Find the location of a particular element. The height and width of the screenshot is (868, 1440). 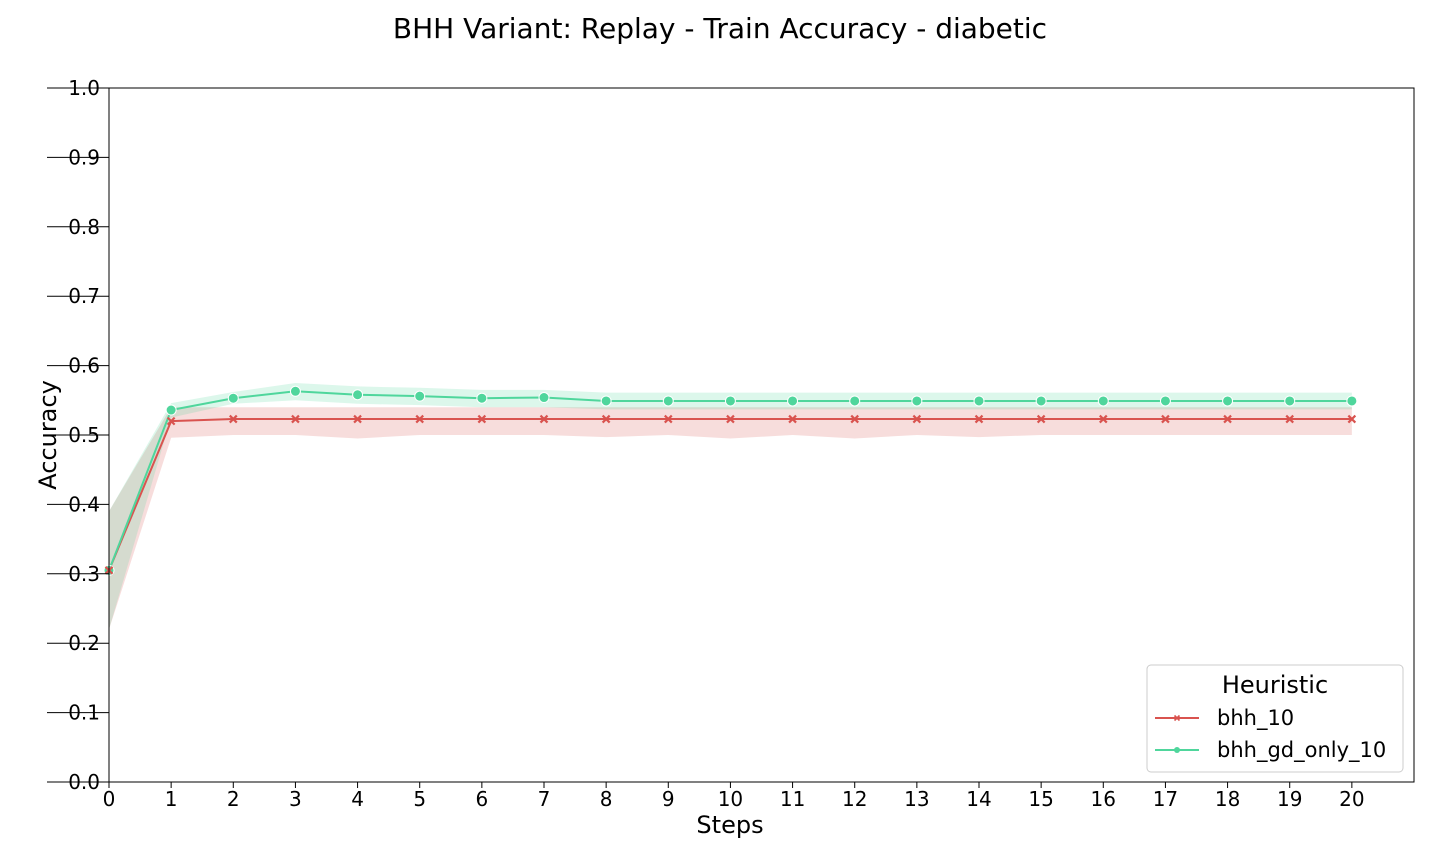

x-tick-label-9: 9 is located at coordinates (668, 799).